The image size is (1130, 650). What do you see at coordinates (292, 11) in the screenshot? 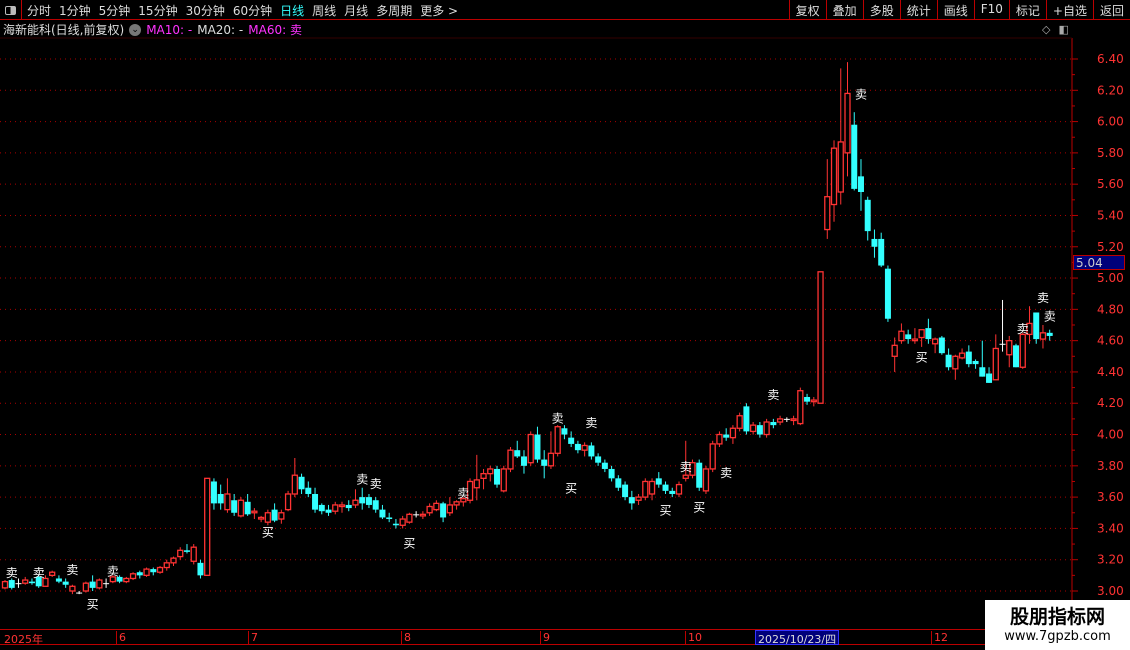
I see `tab-period: 日线` at bounding box center [292, 11].